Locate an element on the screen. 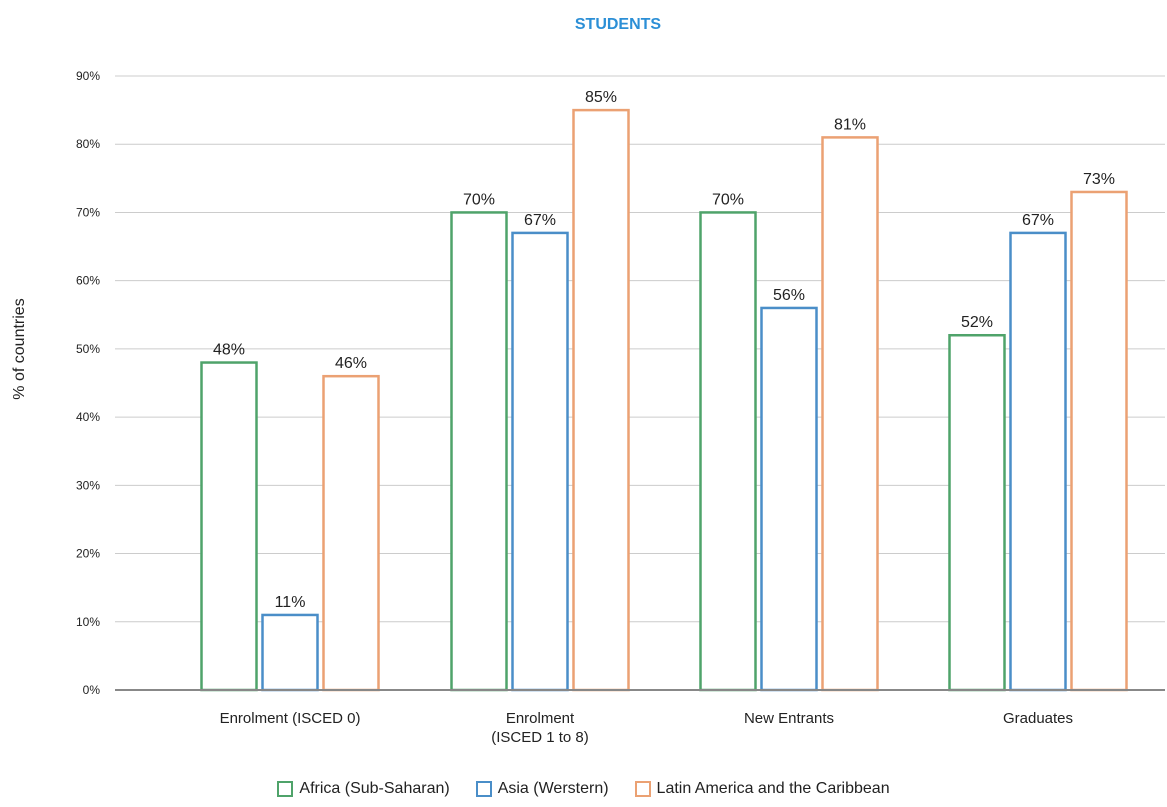 The height and width of the screenshot is (807, 1167). x-category-label: Enrolment is located at coordinates (540, 718).